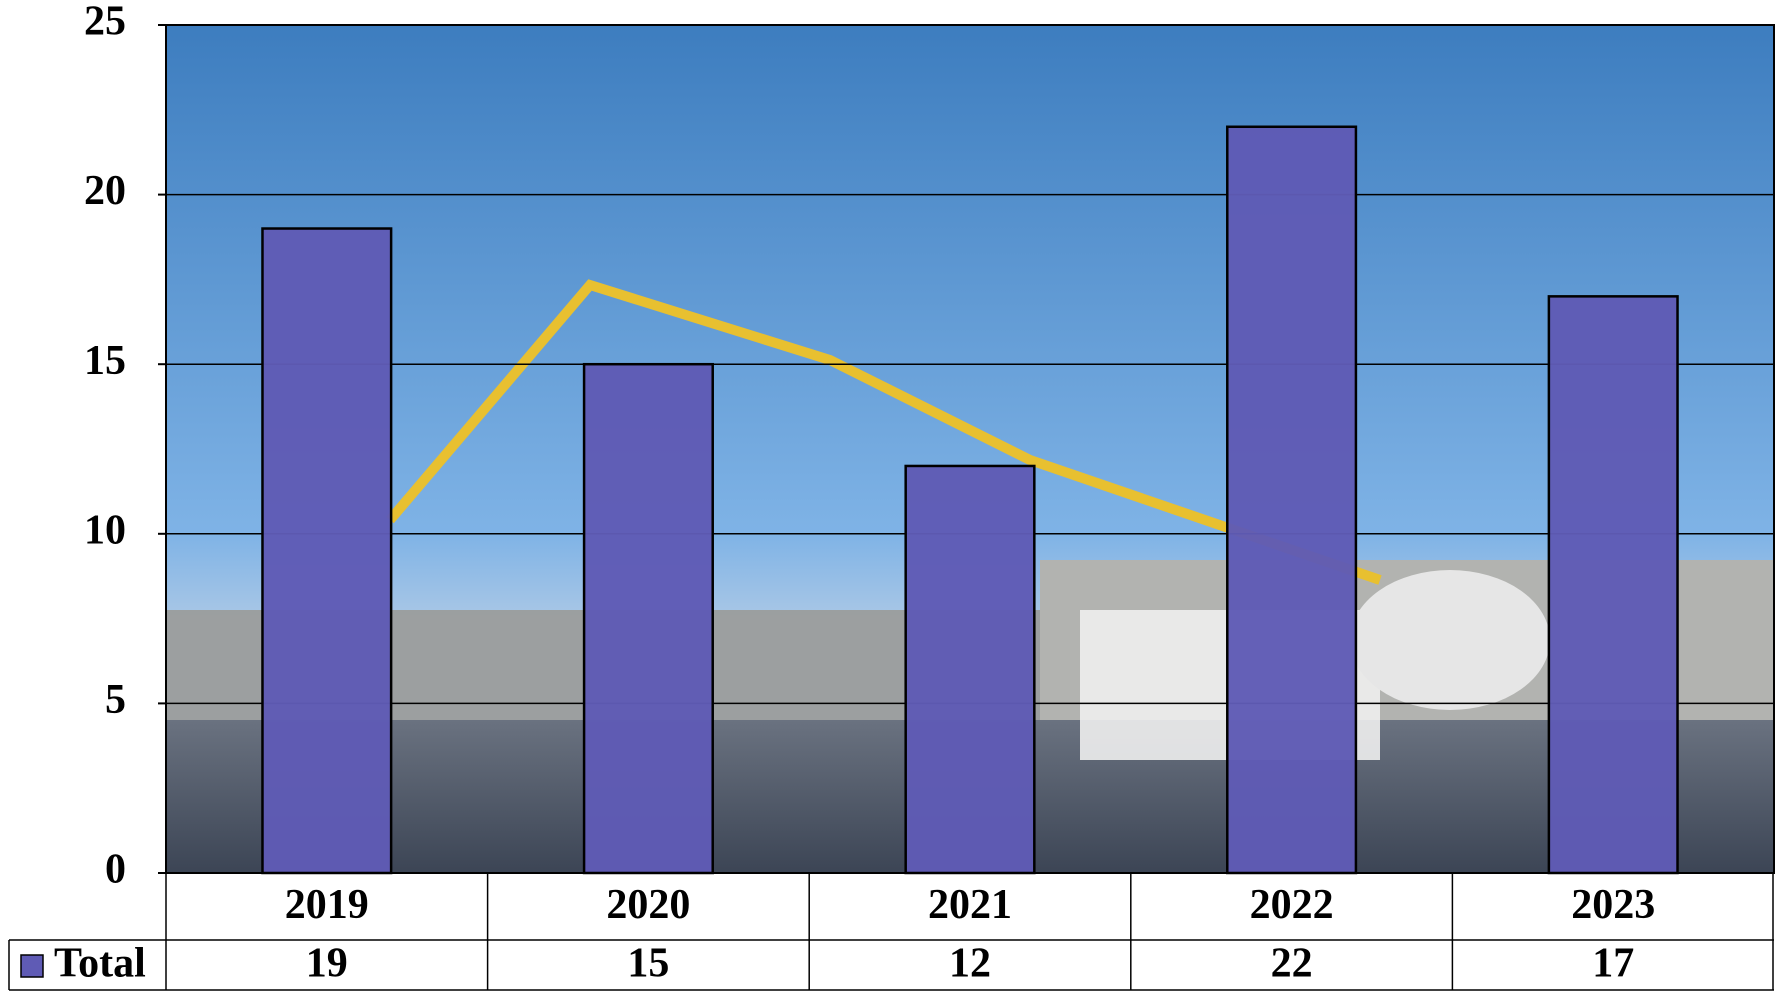 The height and width of the screenshot is (991, 1776). What do you see at coordinates (105, 361) in the screenshot?
I see `y-tick-label: 15` at bounding box center [105, 361].